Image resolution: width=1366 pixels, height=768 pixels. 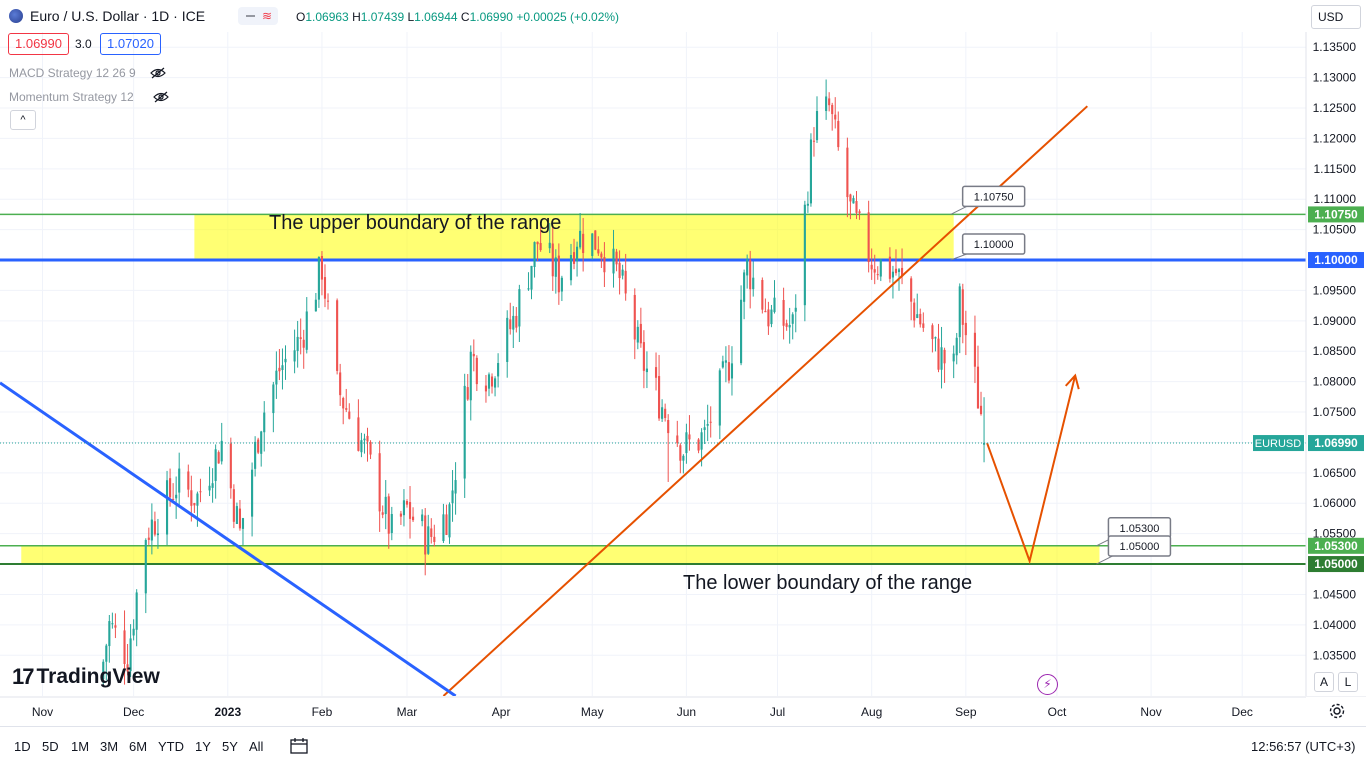 What do you see at coordinates (777, 712) in the screenshot?
I see `x-tick-label: Jul` at bounding box center [777, 712].